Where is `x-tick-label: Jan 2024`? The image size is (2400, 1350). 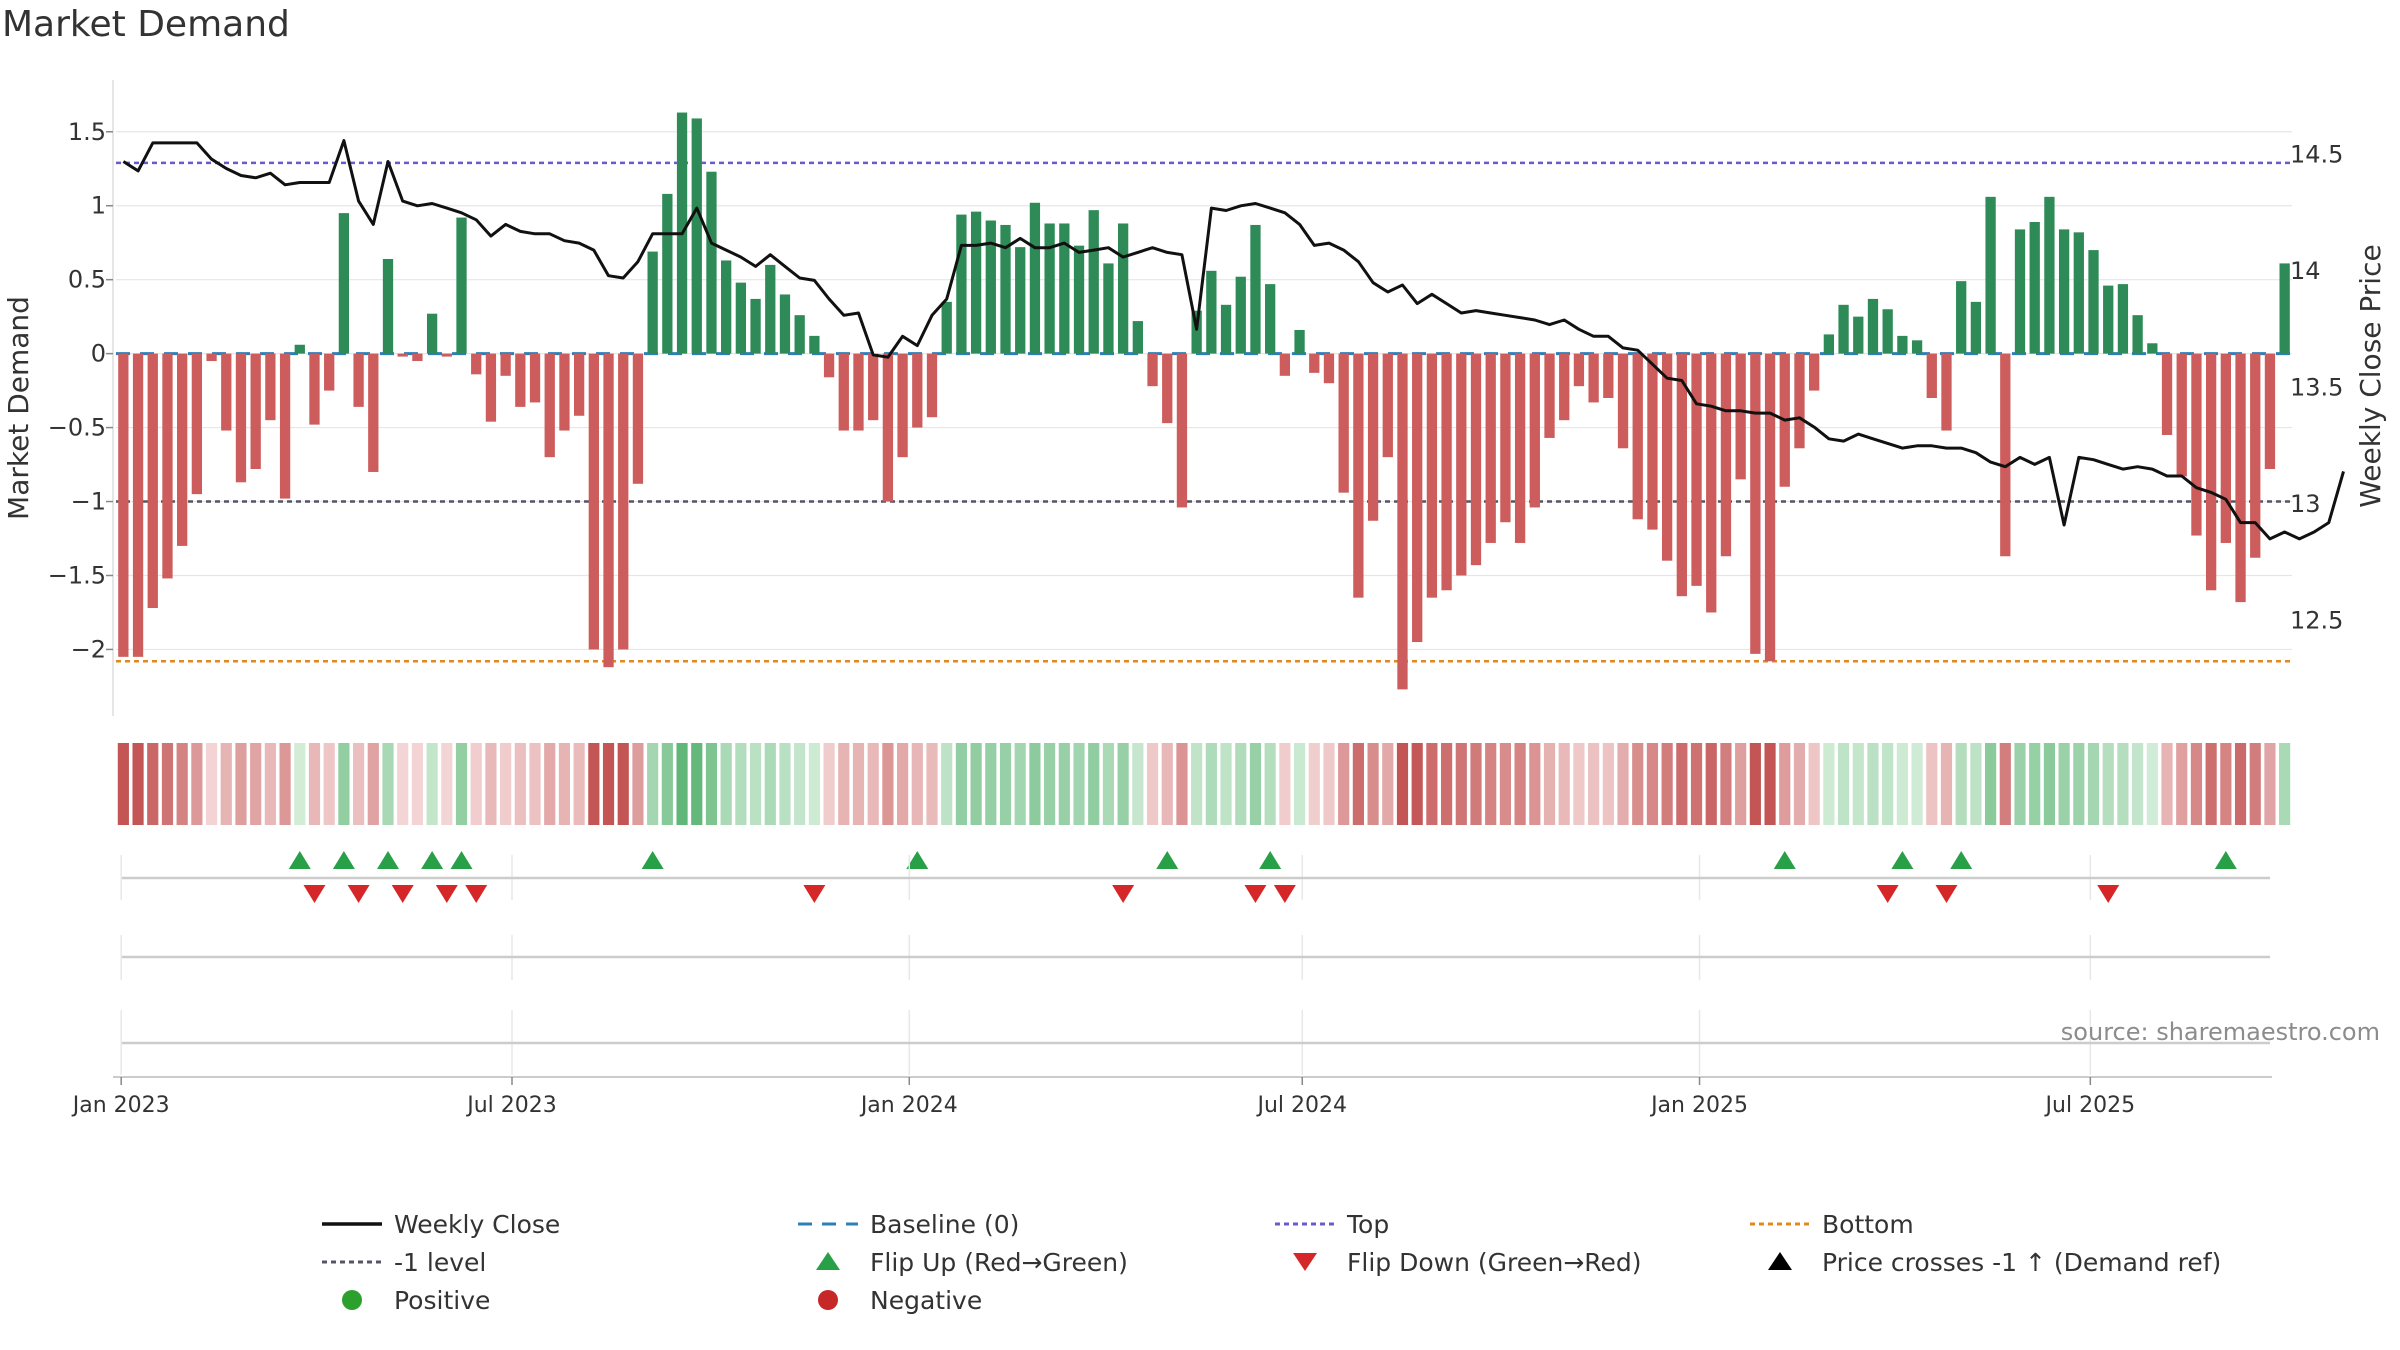
x-tick-label: Jan 2024 is located at coordinates (908, 1105).